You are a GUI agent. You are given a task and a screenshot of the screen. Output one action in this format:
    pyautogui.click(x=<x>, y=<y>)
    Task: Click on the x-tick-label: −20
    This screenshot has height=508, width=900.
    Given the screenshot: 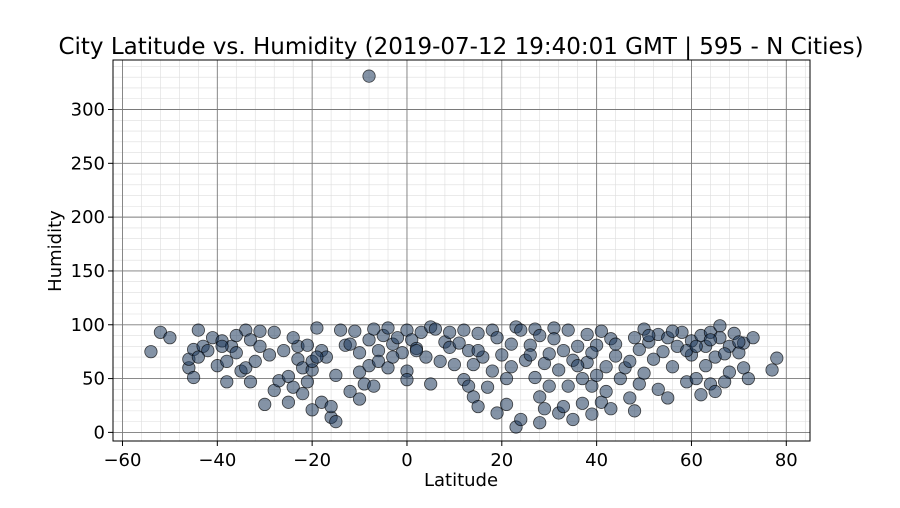 What is the action you would take?
    pyautogui.click(x=312, y=460)
    